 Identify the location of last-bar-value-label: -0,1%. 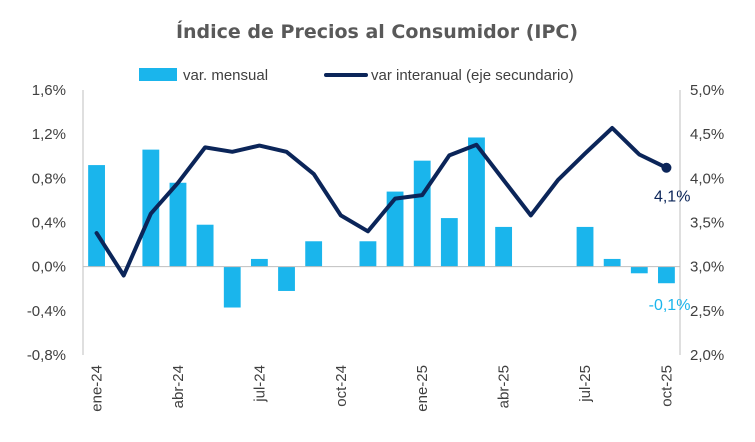
(670, 305).